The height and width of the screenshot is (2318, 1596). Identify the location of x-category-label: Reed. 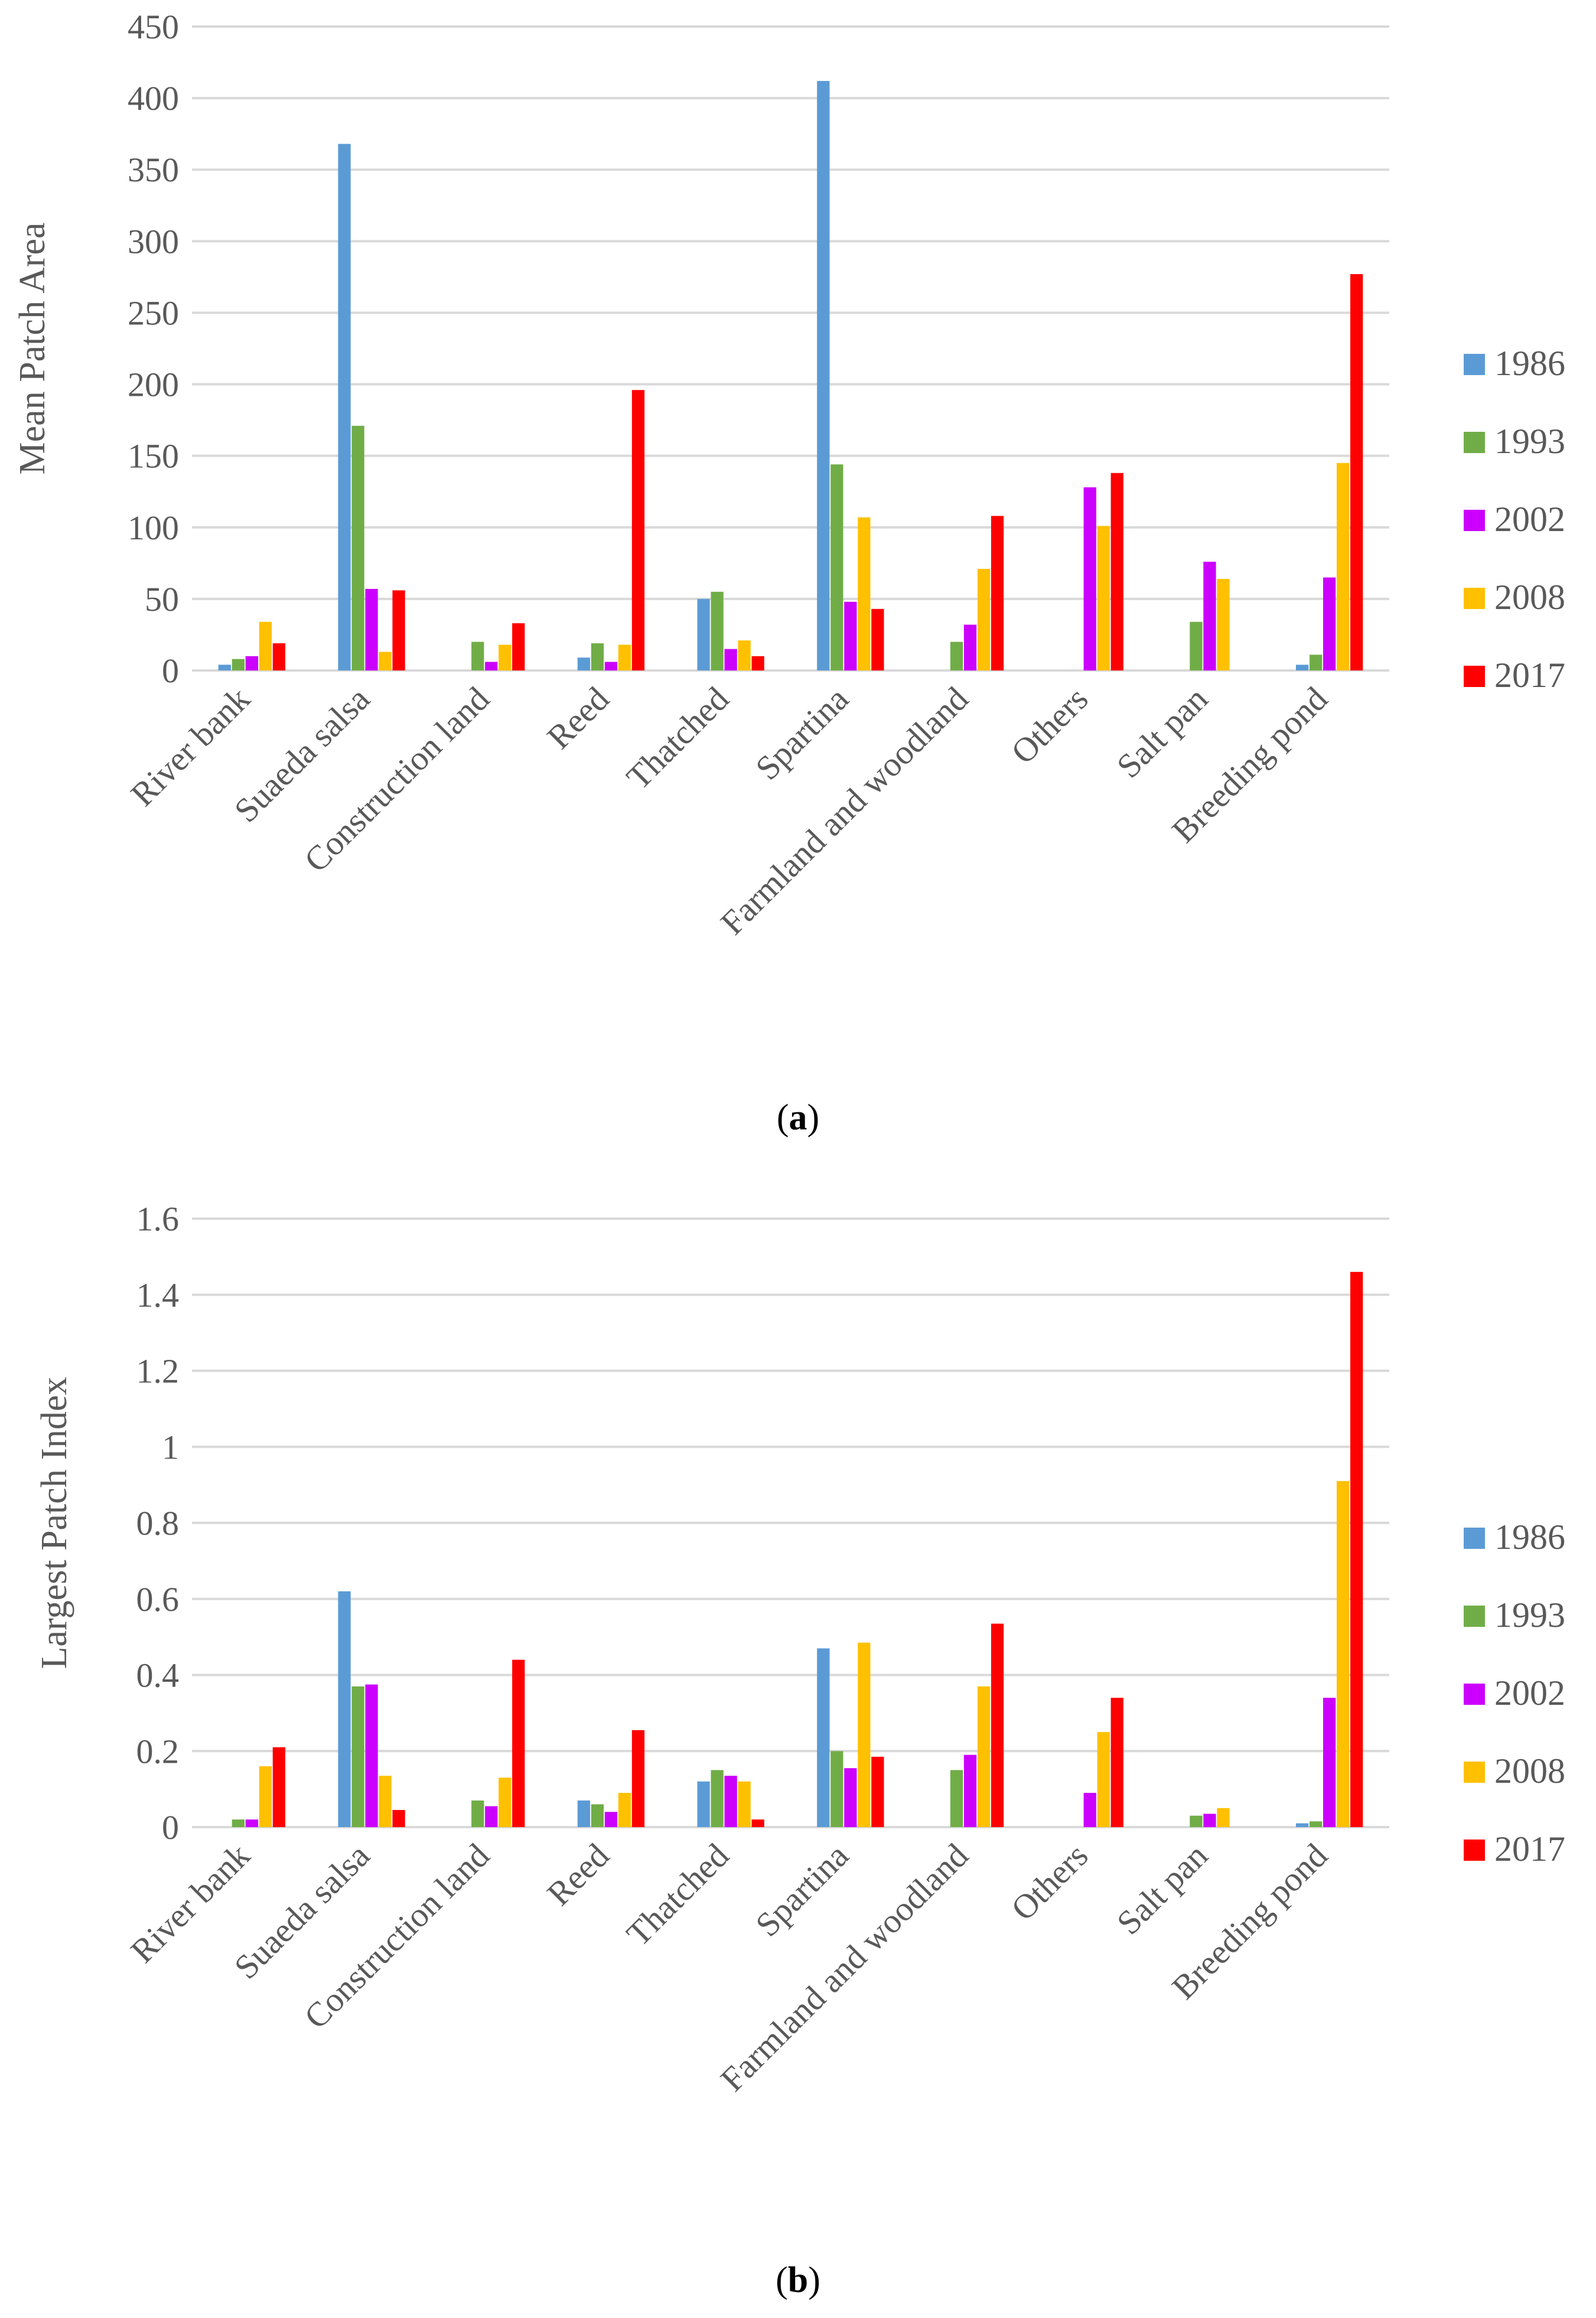
(577, 1874).